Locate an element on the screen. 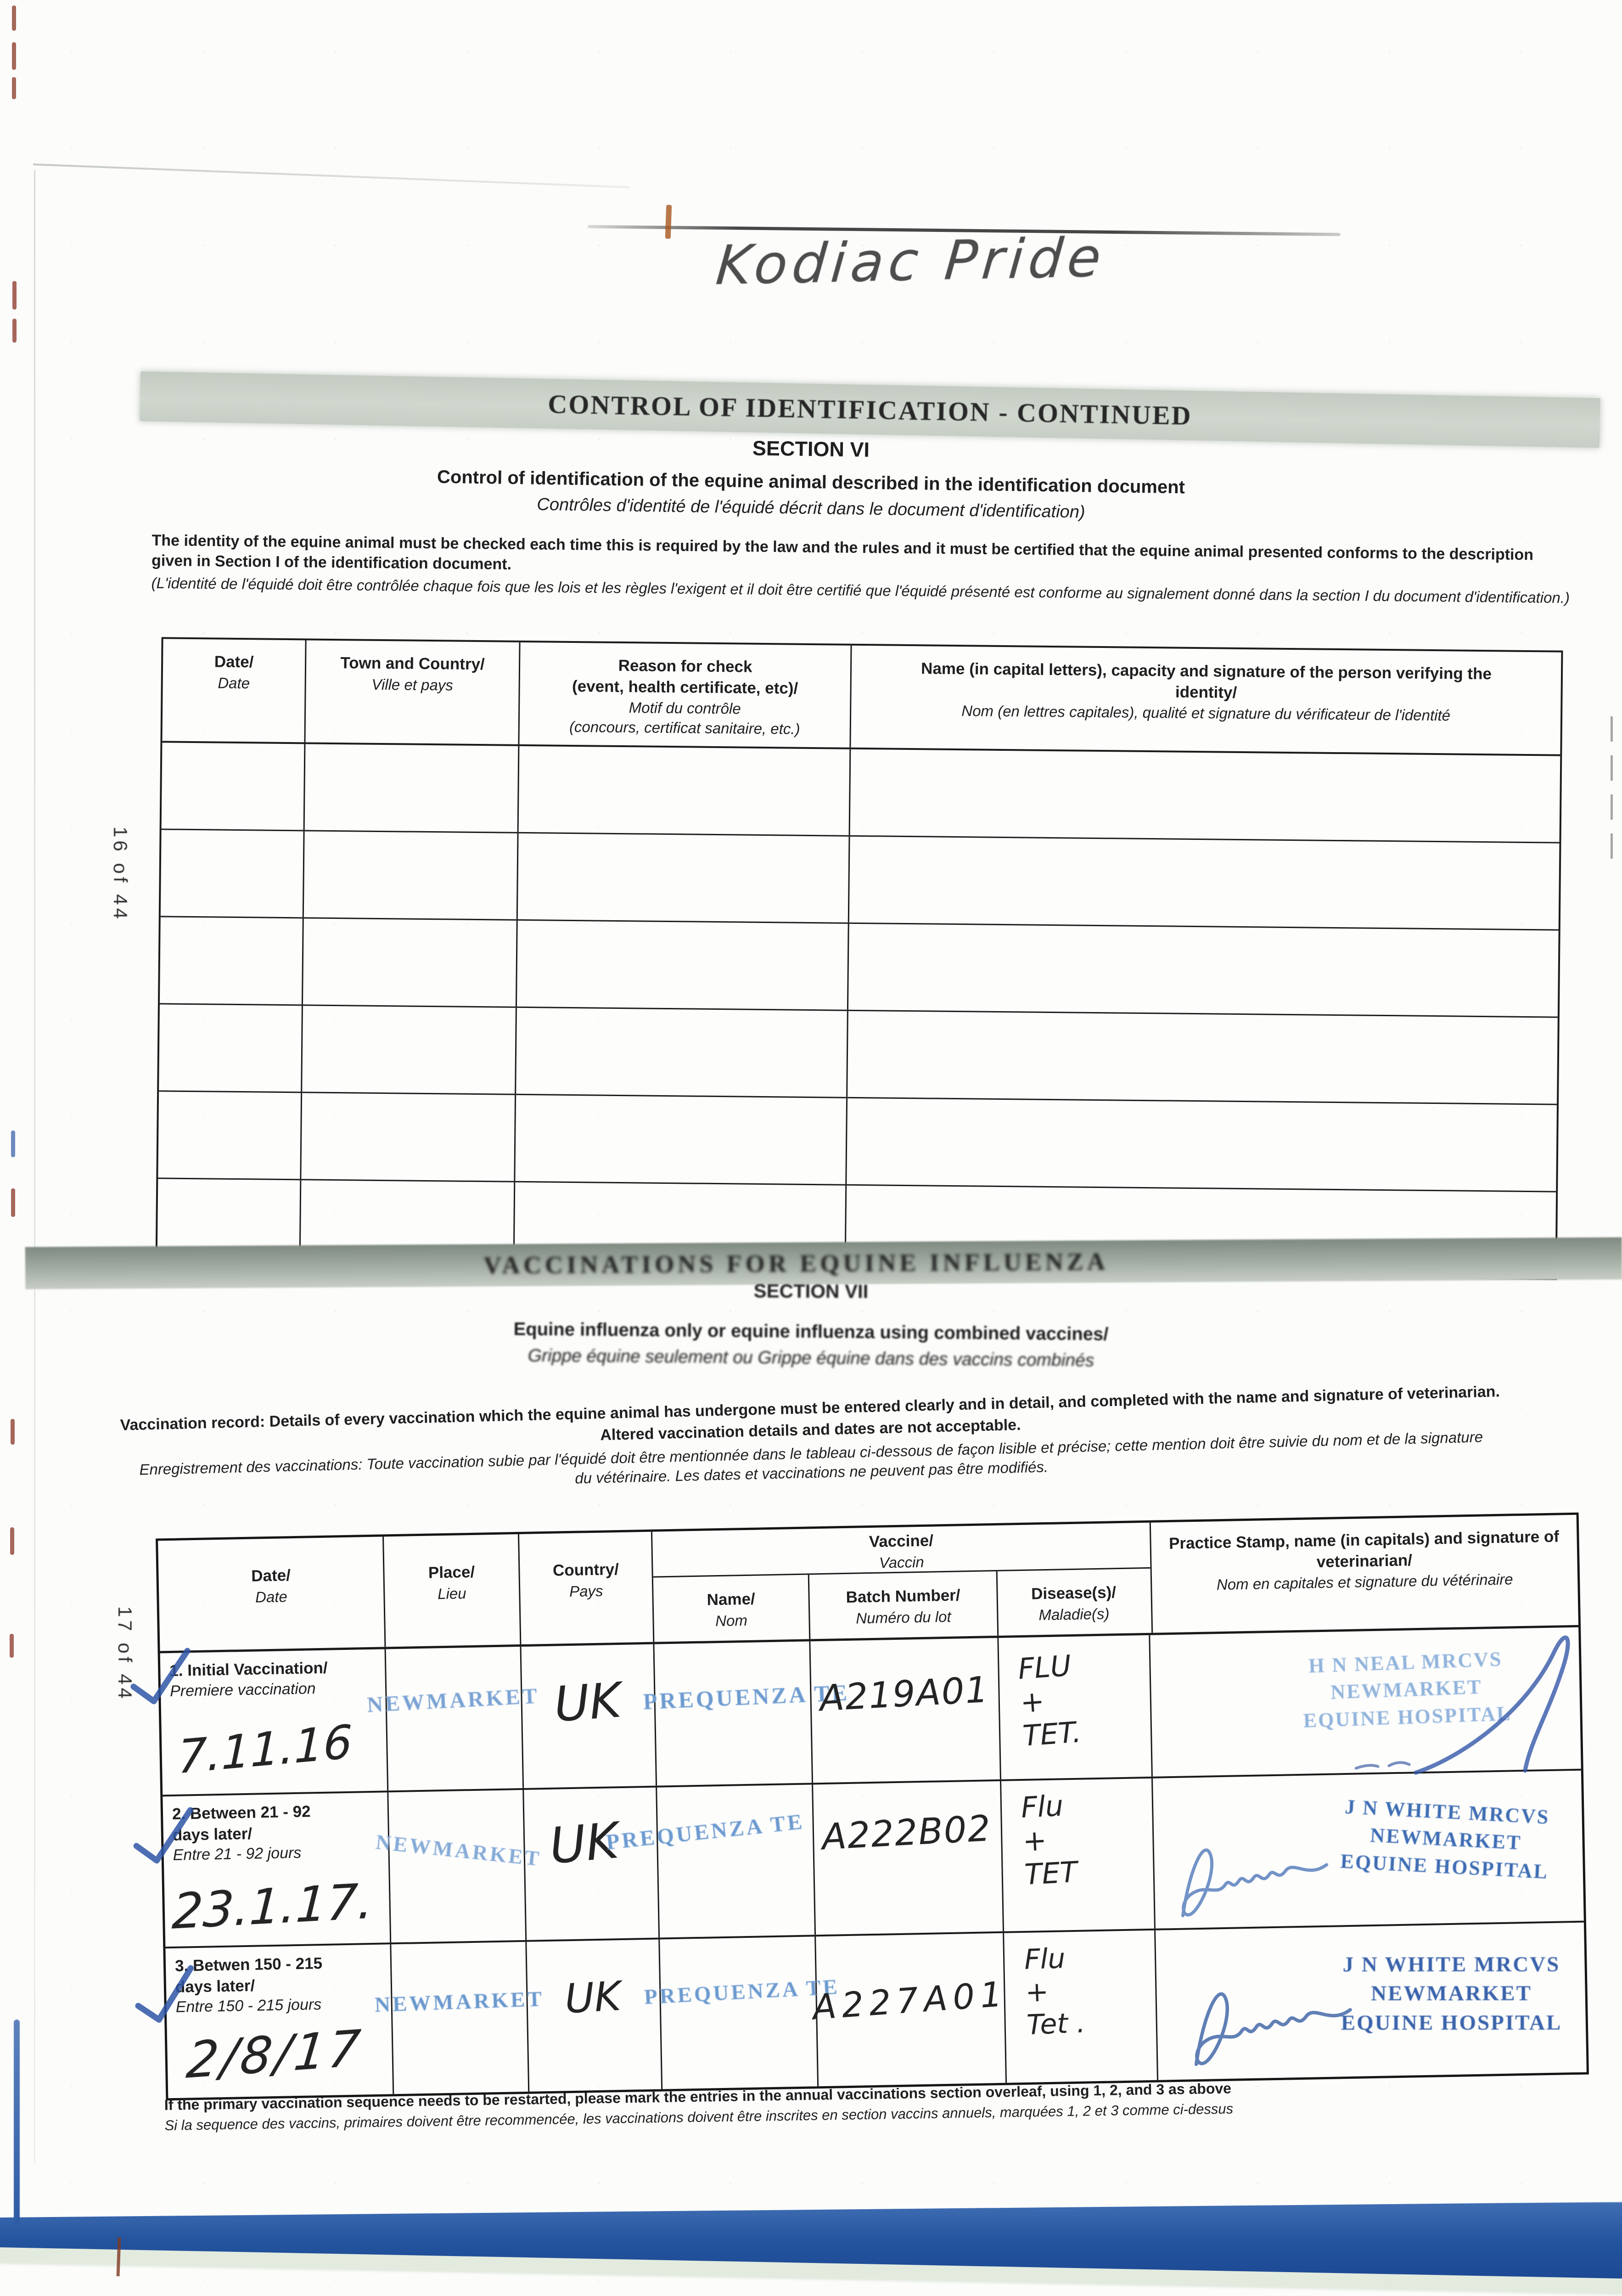  cell-disease: FLU + TET. is located at coordinates (1076, 1707).